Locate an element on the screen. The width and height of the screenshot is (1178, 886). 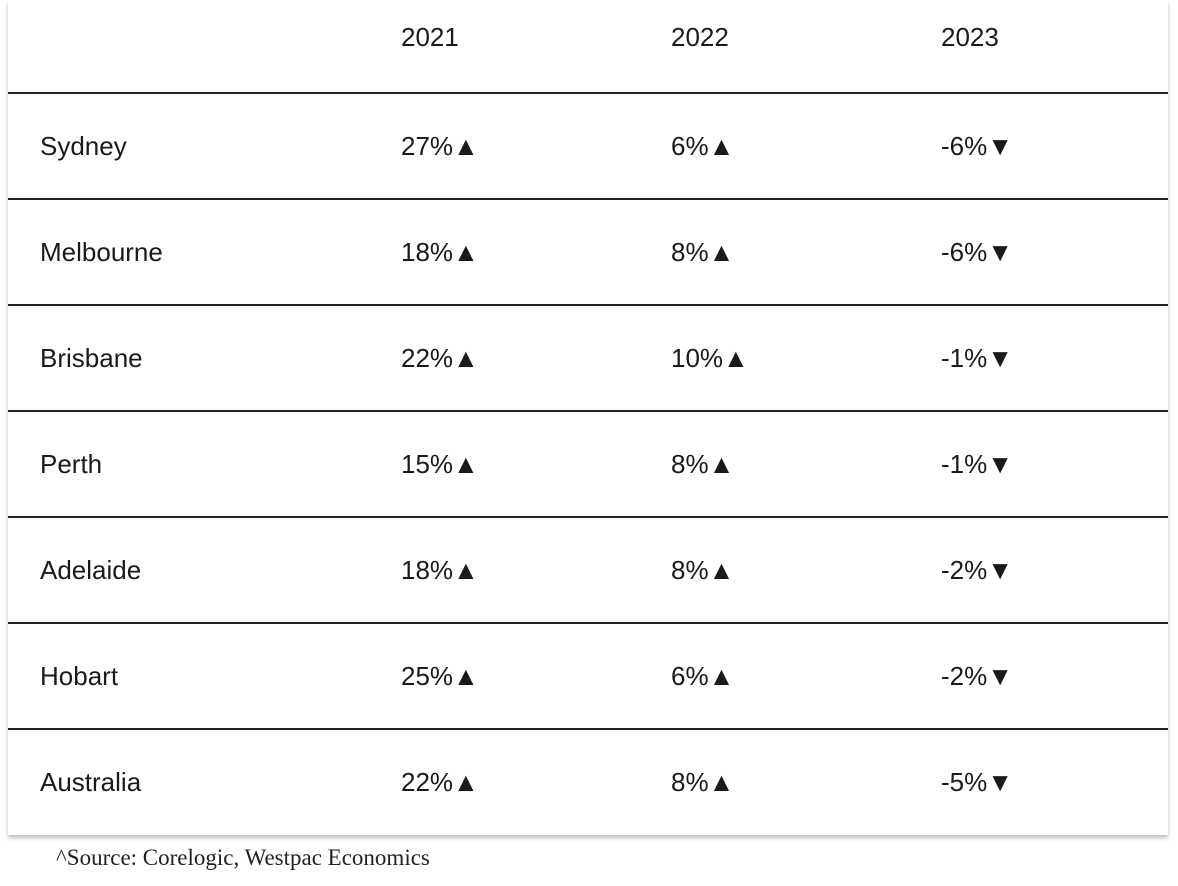
table-cell: 15%▲ is located at coordinates (440, 464).